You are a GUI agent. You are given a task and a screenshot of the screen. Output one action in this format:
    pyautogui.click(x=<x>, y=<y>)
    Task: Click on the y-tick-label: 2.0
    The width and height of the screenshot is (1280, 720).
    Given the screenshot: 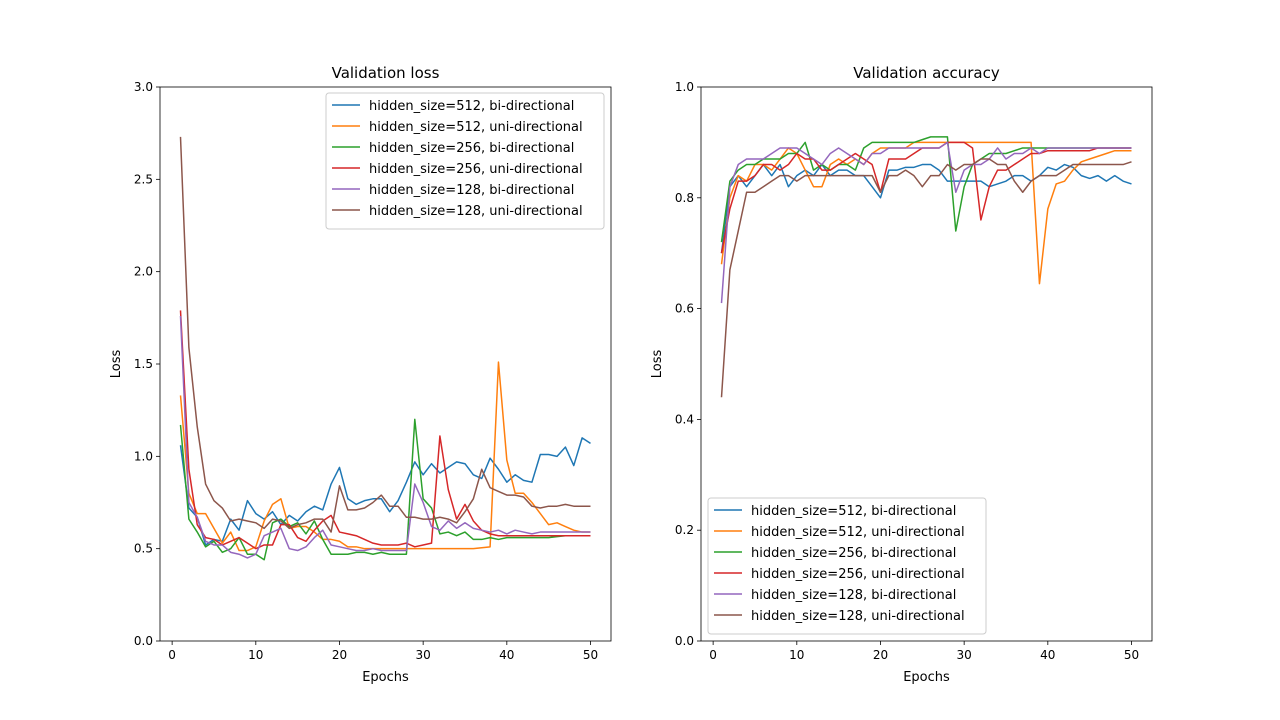 What is the action you would take?
    pyautogui.click(x=143, y=272)
    